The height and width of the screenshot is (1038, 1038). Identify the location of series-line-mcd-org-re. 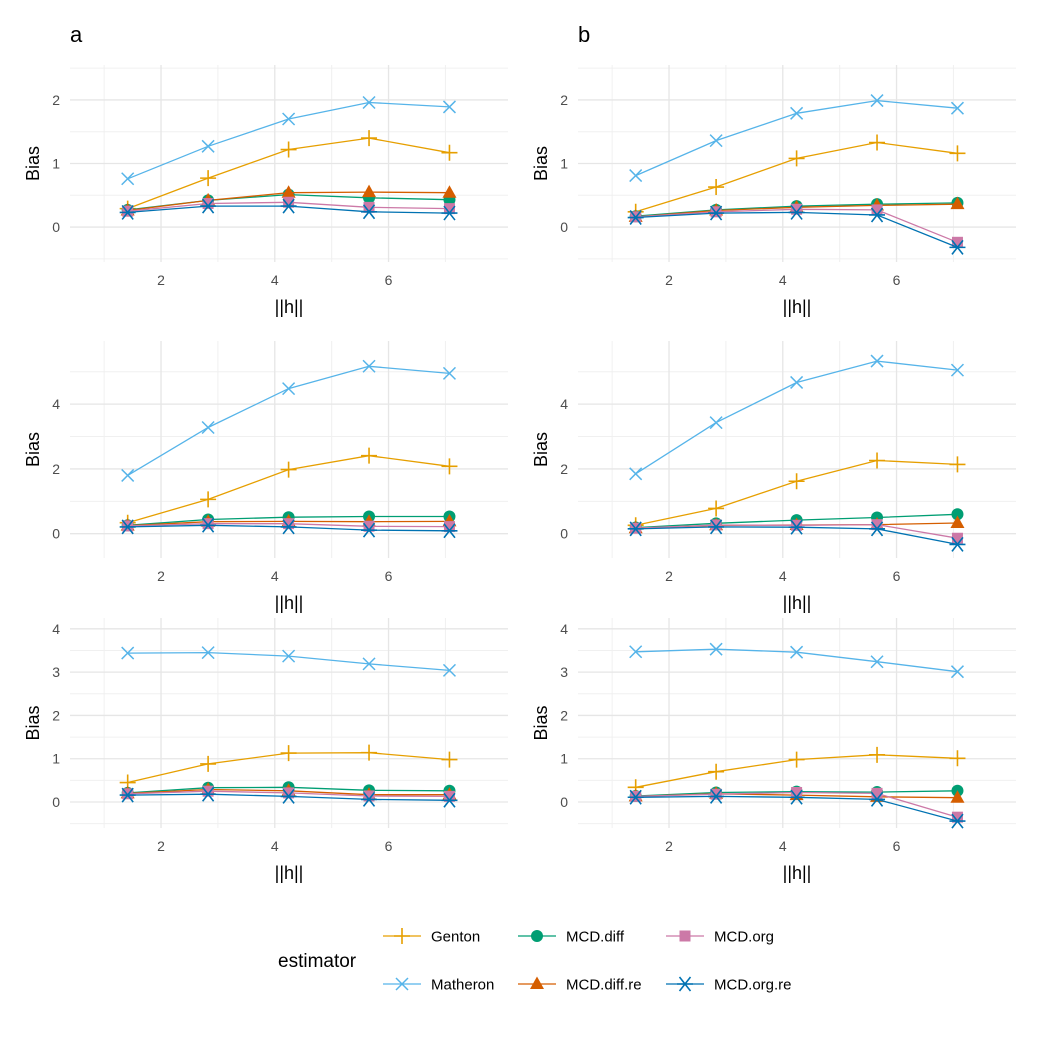
(796, 230).